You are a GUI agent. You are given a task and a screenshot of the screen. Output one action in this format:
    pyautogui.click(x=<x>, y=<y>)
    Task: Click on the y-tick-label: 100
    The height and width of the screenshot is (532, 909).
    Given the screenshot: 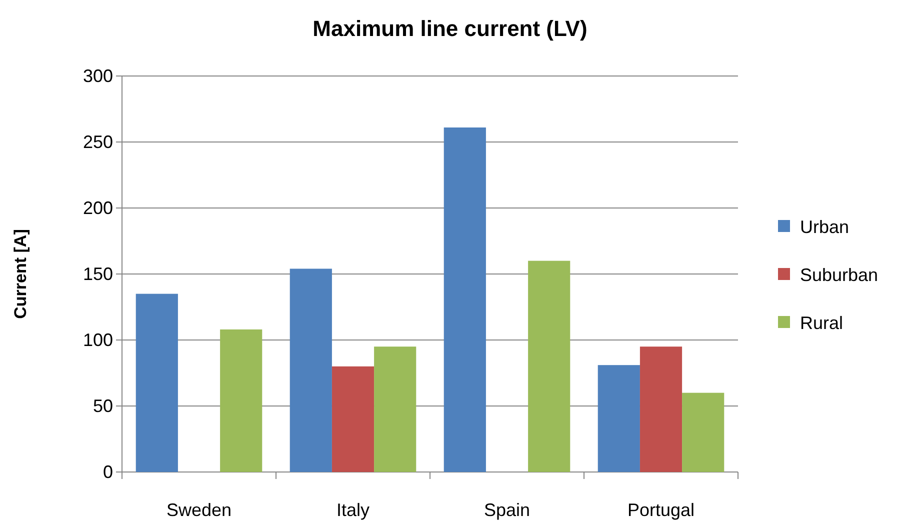 What is the action you would take?
    pyautogui.click(x=97, y=340)
    